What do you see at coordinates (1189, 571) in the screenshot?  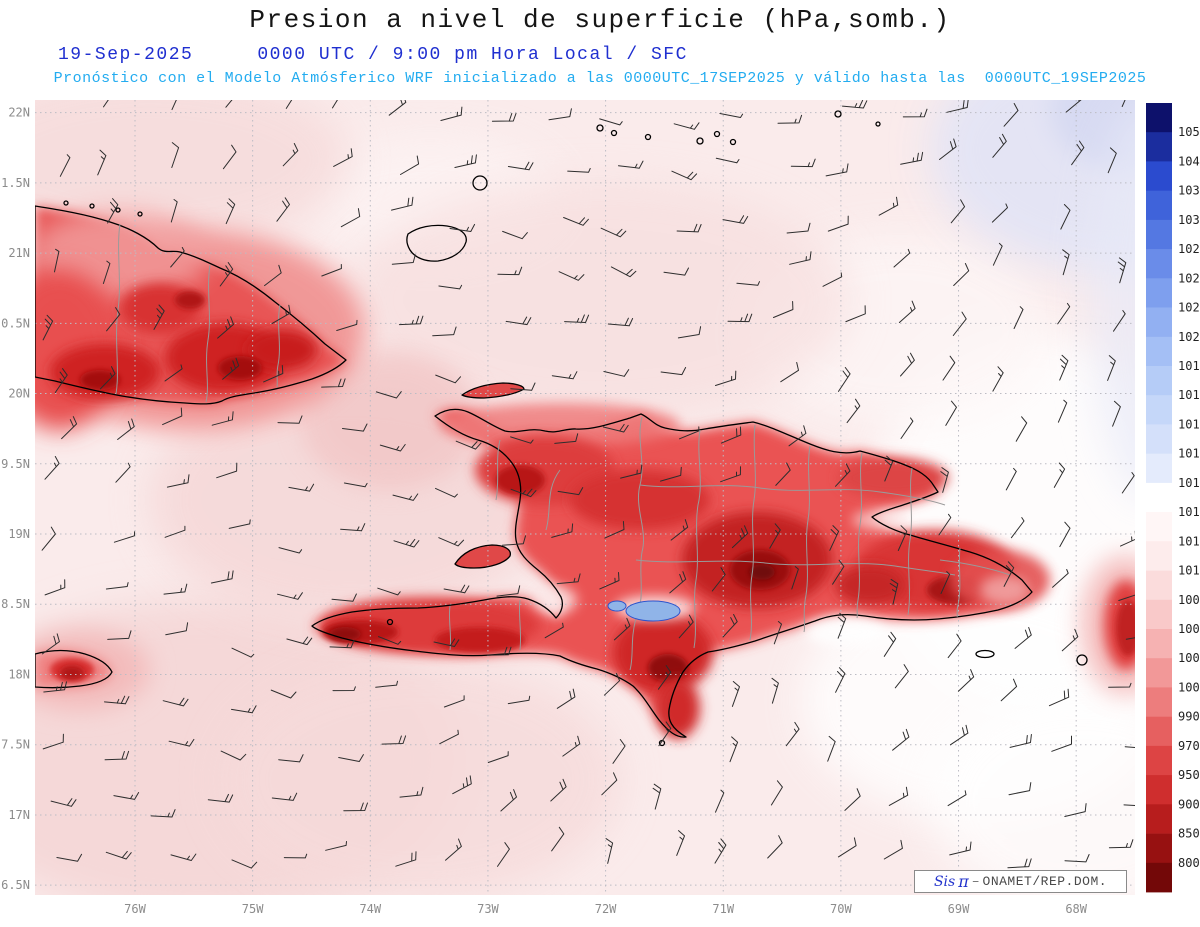 I see `colorbar-tick-label: 1010` at bounding box center [1189, 571].